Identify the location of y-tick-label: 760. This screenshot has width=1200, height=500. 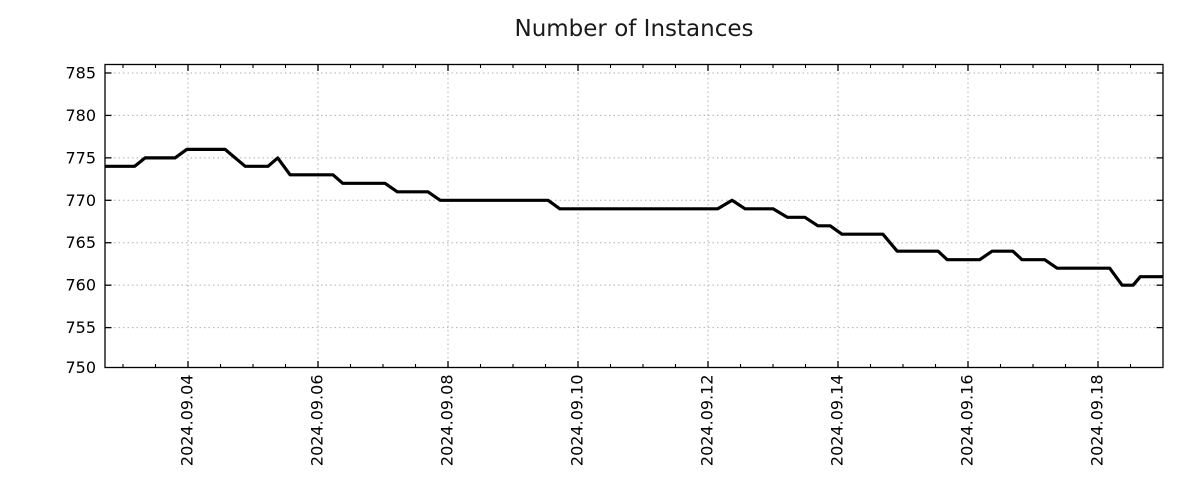
(80, 285).